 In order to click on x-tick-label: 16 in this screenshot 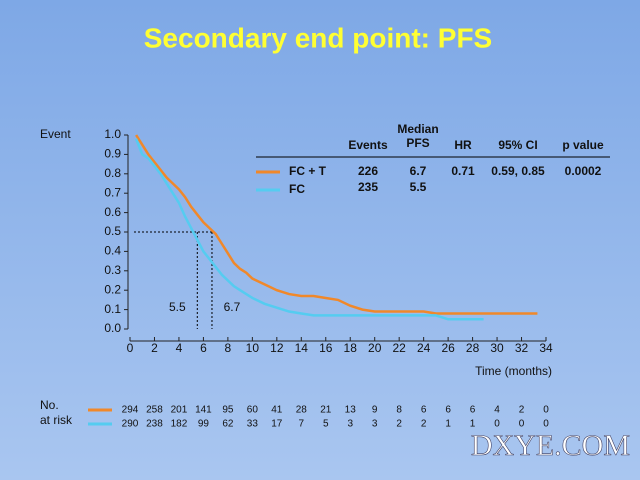, I will do `click(326, 348)`.